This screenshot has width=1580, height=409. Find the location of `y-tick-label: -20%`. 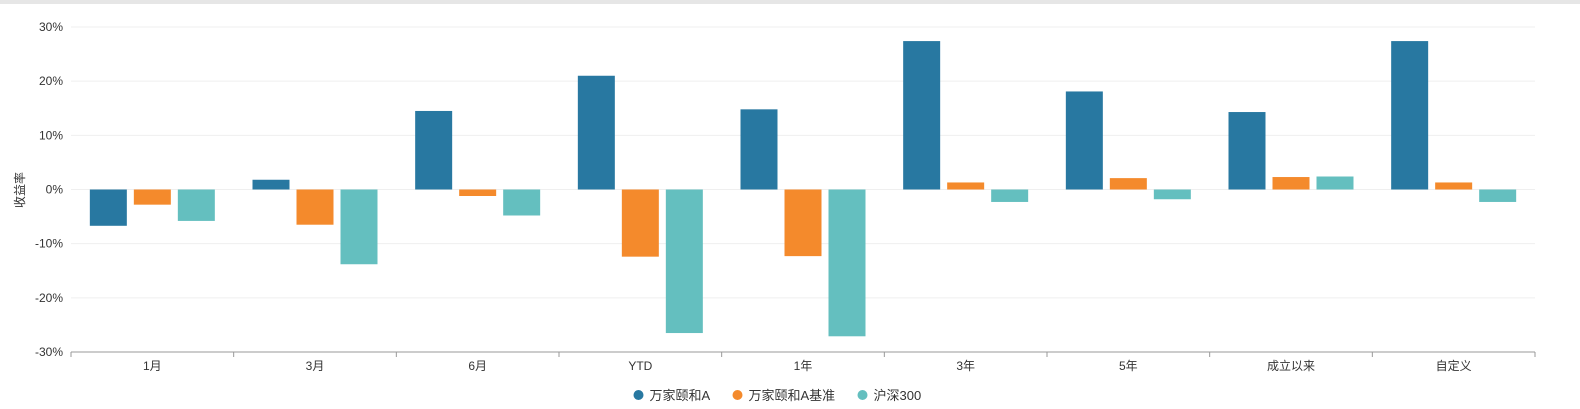

y-tick-label: -20% is located at coordinates (49, 298).